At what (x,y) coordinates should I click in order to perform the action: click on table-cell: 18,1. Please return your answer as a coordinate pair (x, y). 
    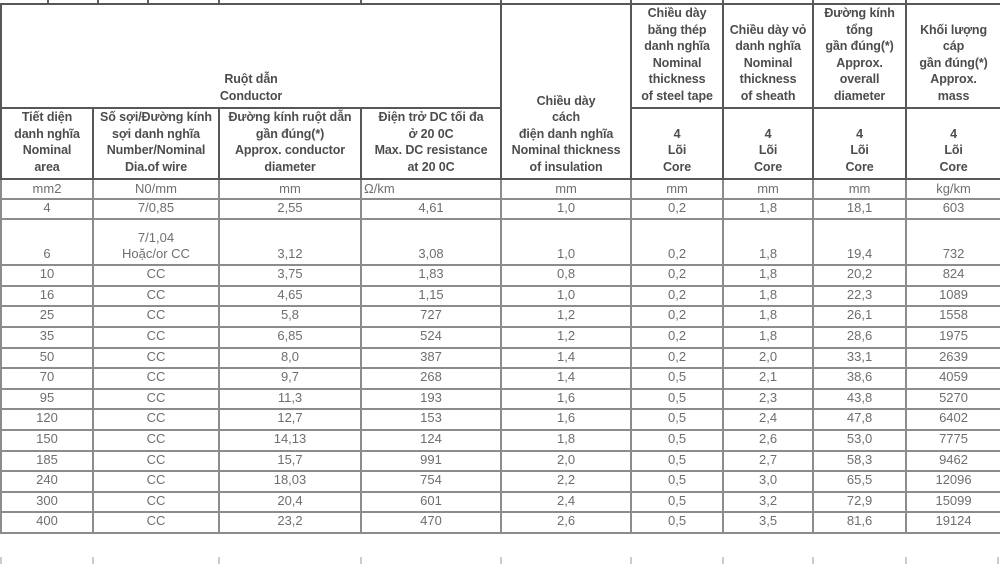
    Looking at the image, I should click on (860, 209).